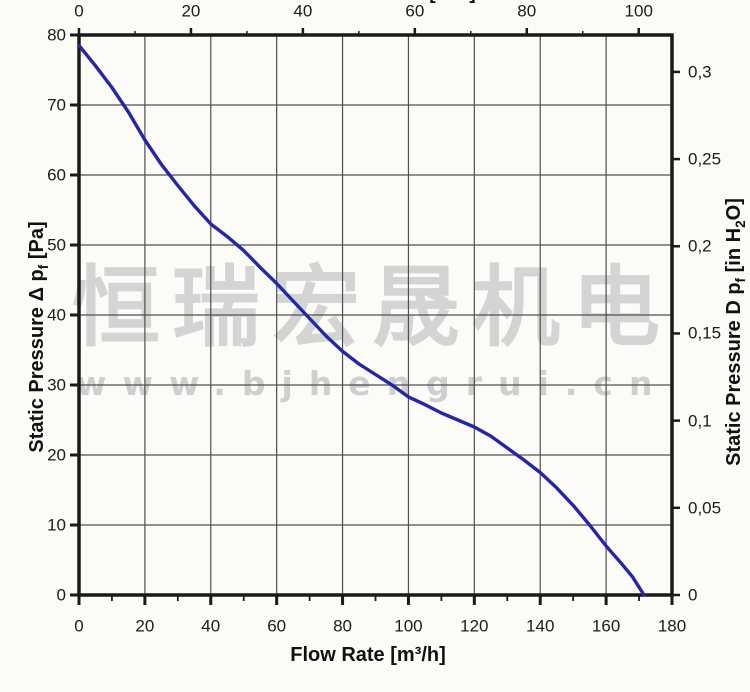 Image resolution: width=750 pixels, height=692 pixels. Describe the element at coordinates (741, 224) in the screenshot. I see `right-axis-title-unit-subscript: 2` at that location.